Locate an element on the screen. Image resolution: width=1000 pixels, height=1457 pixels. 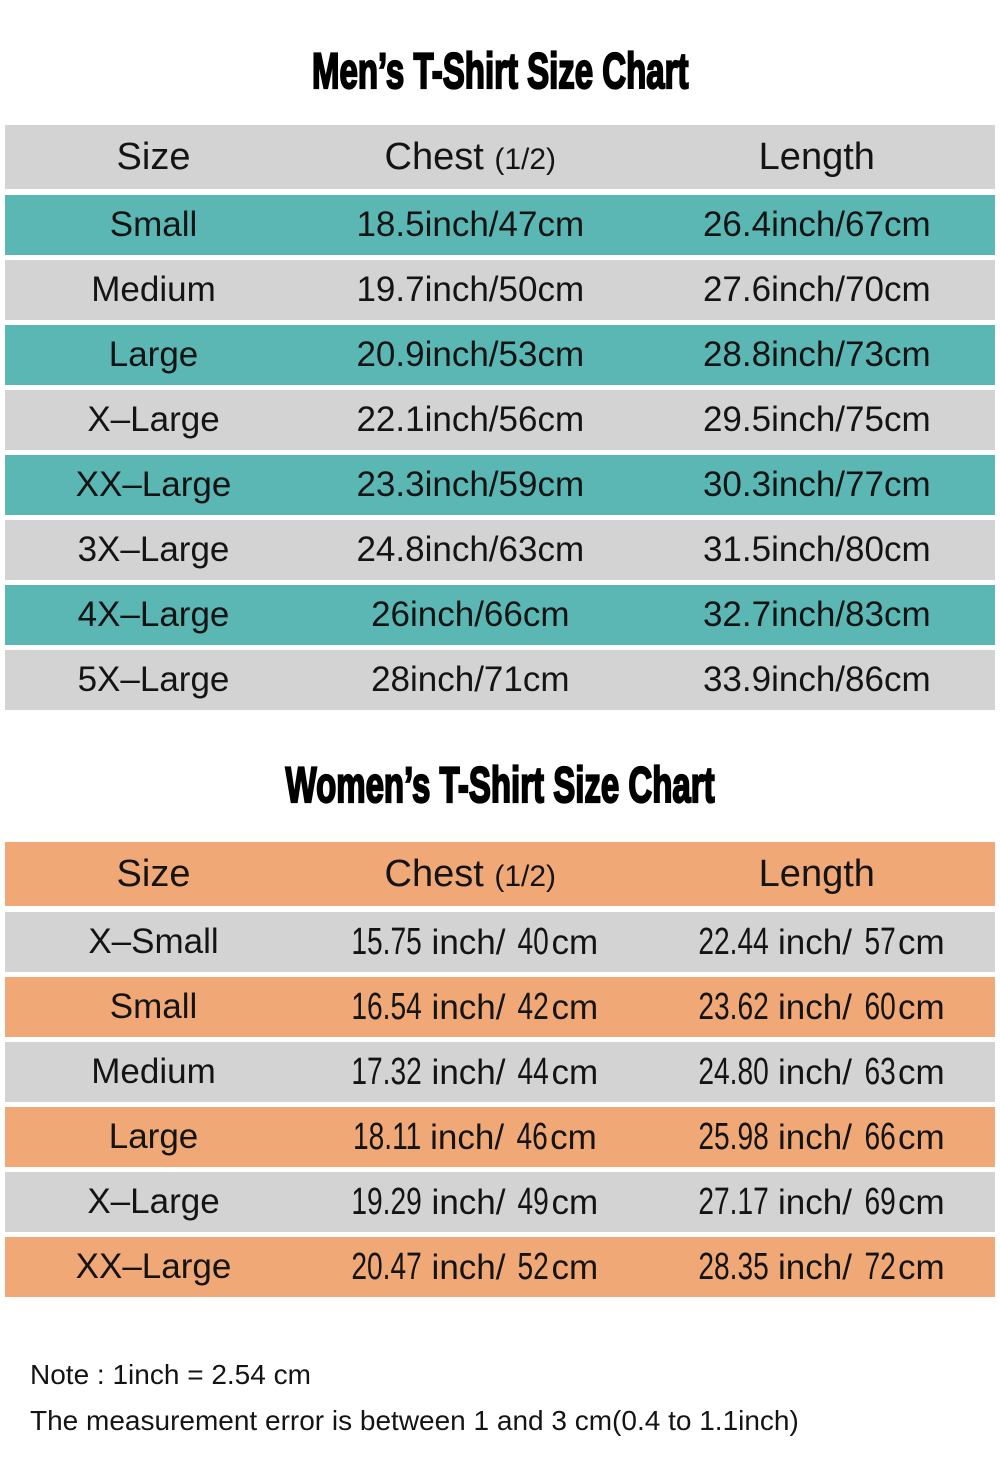
chest-cell: 16.54 inch/ 42cm is located at coordinates (475, 1007).